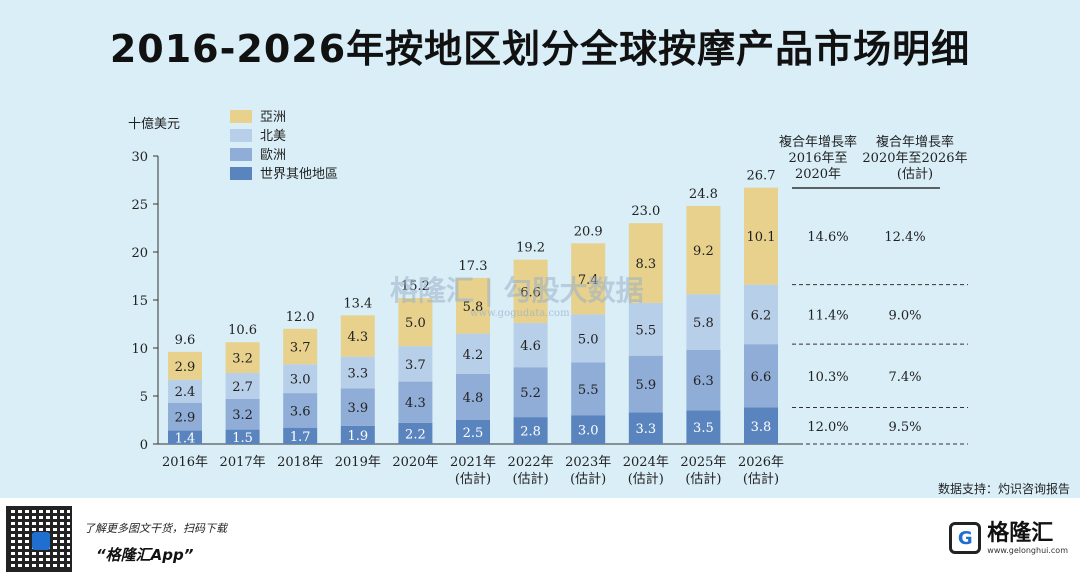 The image size is (1080, 578). I want to click on bar-value-label: 7.4, so click(588, 280).